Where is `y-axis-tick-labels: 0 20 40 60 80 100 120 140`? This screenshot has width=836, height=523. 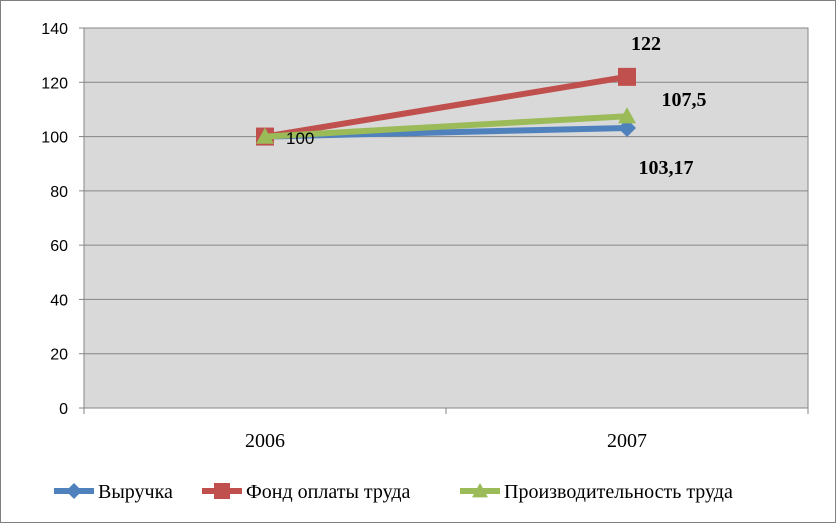
y-axis-tick-labels: 0 20 40 60 80 100 120 140 is located at coordinates (54, 219).